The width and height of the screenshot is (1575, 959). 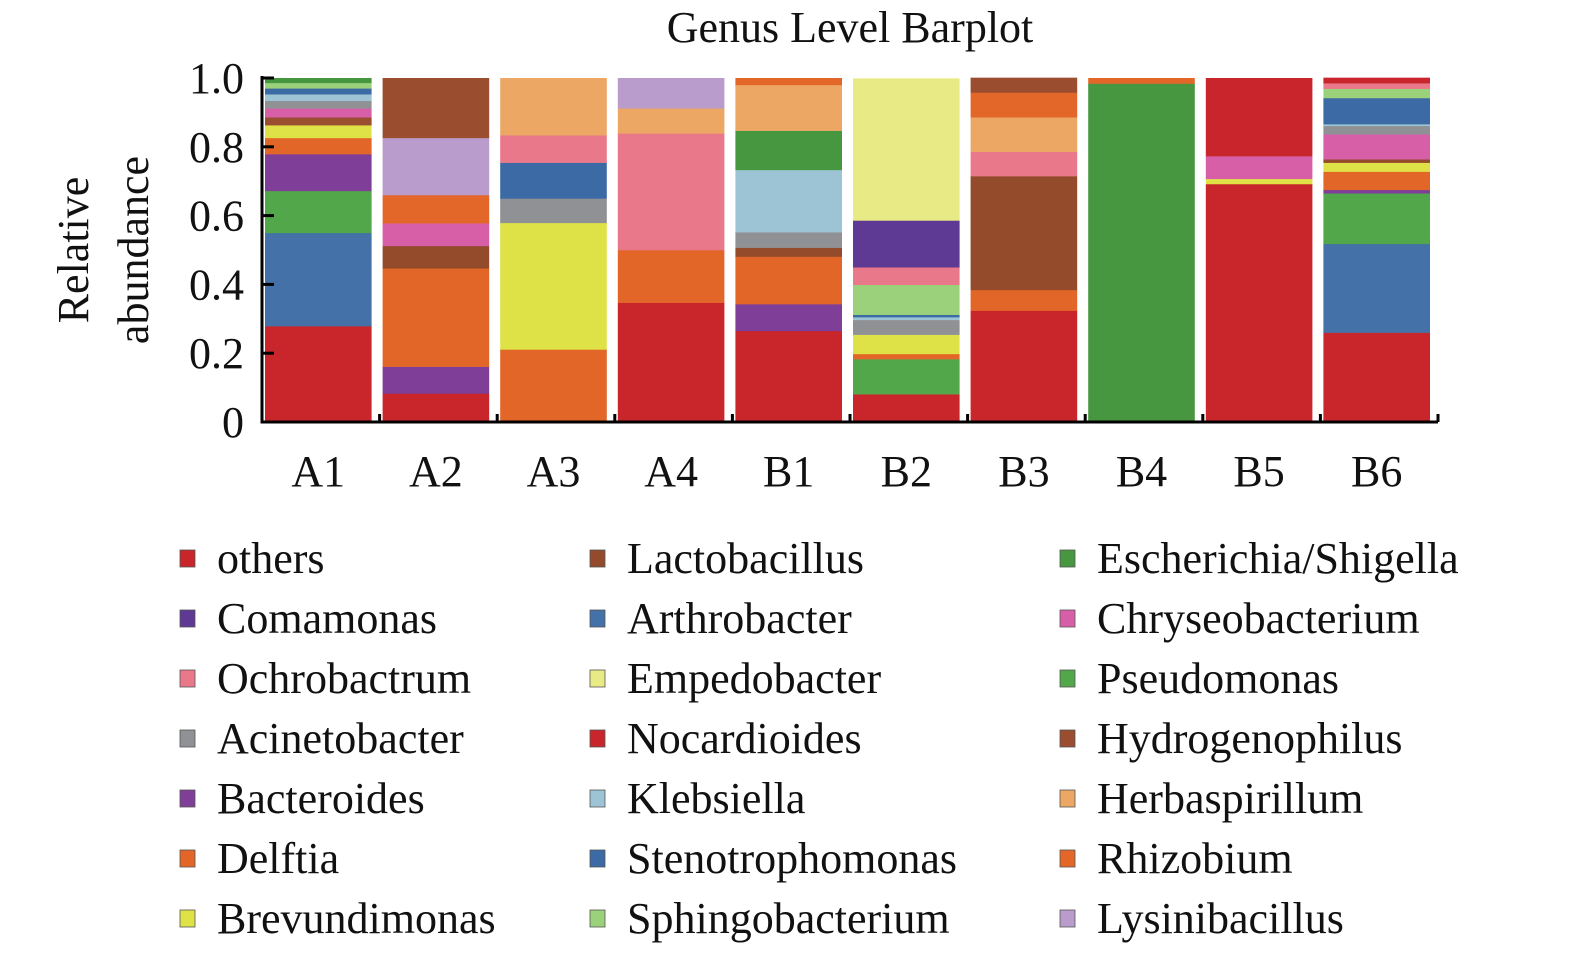 I want to click on segment-comamonas, so click(x=906, y=244).